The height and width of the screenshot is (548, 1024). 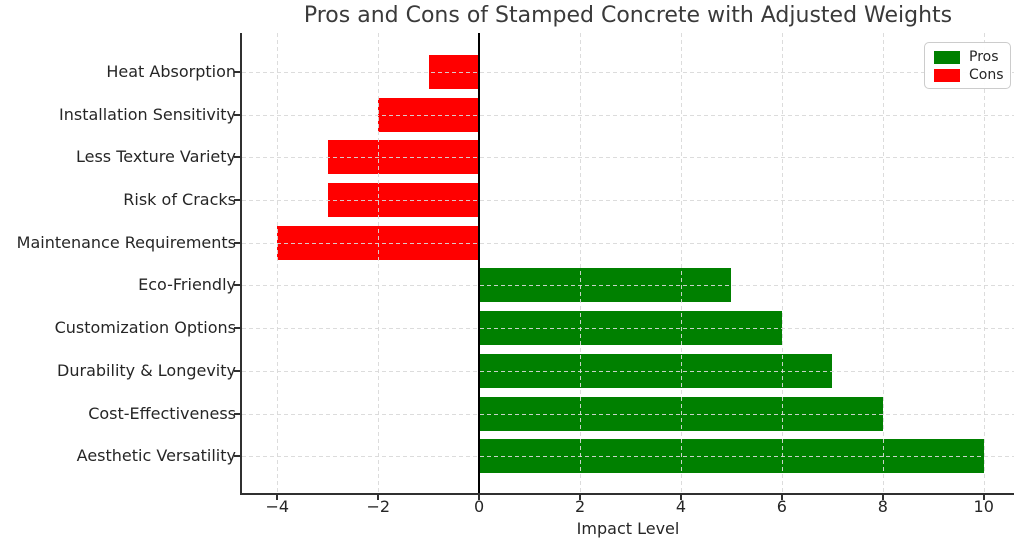 What do you see at coordinates (580, 506) in the screenshot?
I see `x-tick-label: 2` at bounding box center [580, 506].